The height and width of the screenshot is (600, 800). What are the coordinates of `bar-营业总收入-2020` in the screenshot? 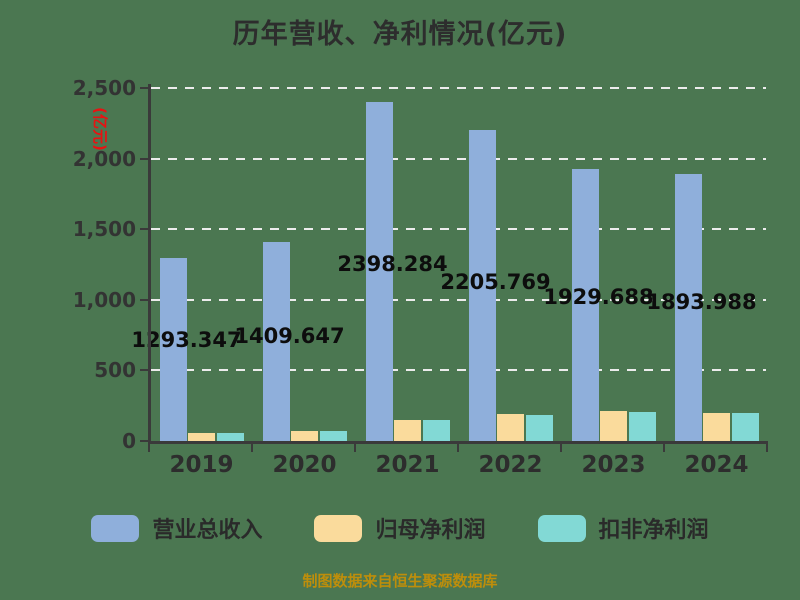 It's located at (276, 341).